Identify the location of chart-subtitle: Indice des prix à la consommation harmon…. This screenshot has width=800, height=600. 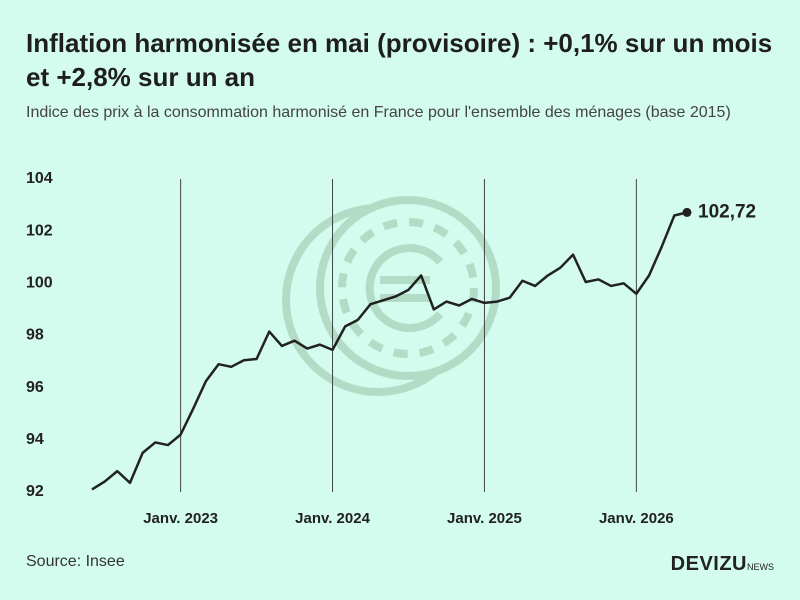
(378, 112).